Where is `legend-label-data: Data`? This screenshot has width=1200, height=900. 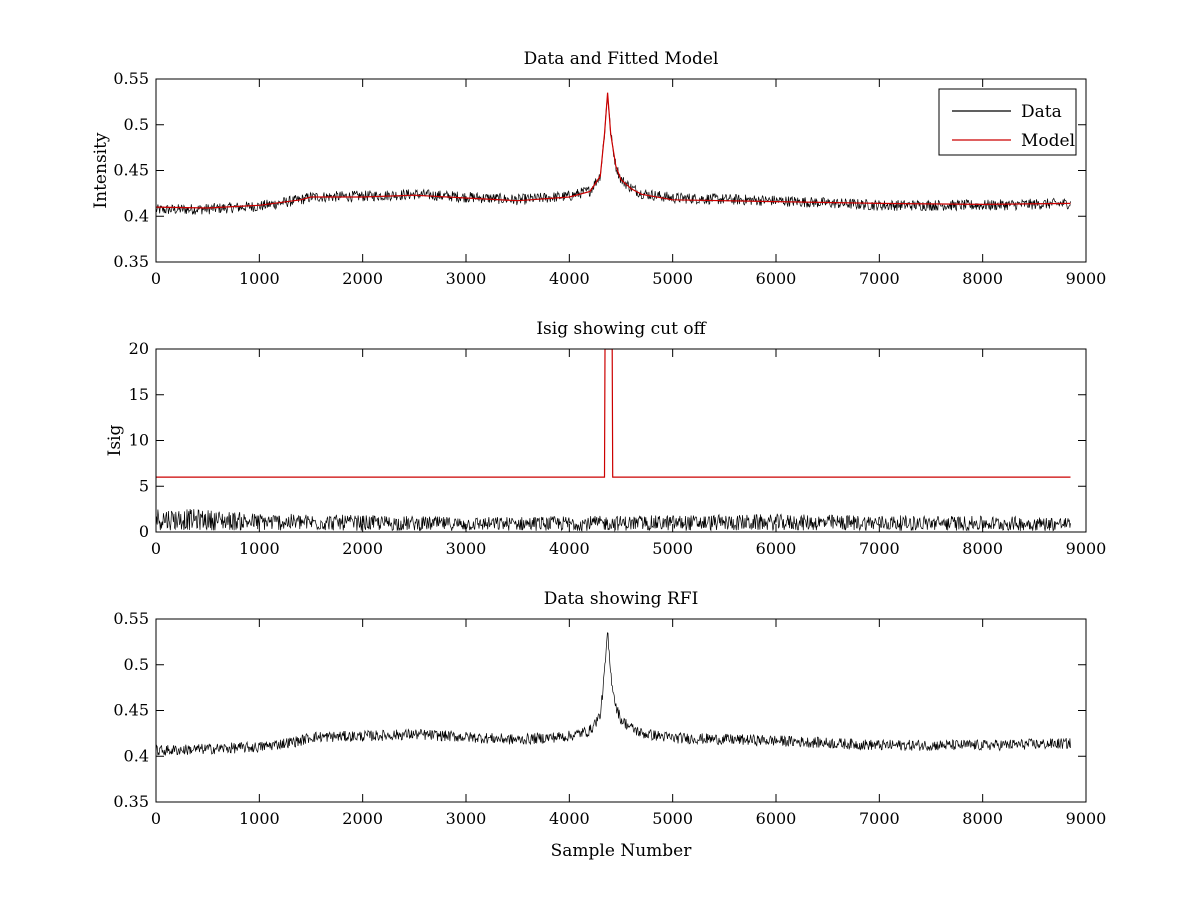
legend-label-data: Data is located at coordinates (1041, 112).